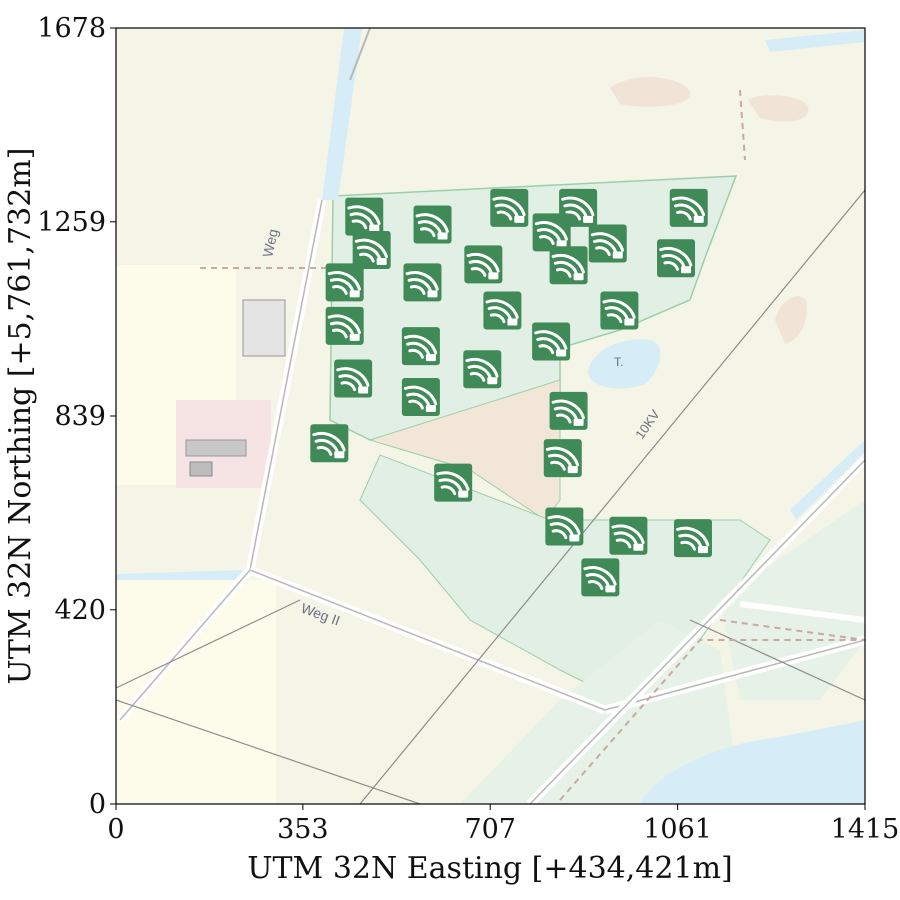 The image size is (900, 900). What do you see at coordinates (270, 242) in the screenshot?
I see `road-label-weg: Weg` at bounding box center [270, 242].